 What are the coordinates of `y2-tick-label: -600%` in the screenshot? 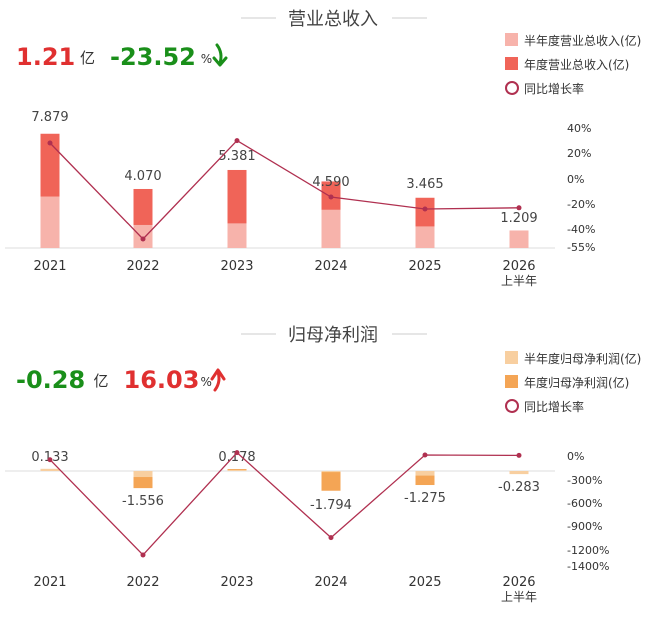 It's located at (584, 503).